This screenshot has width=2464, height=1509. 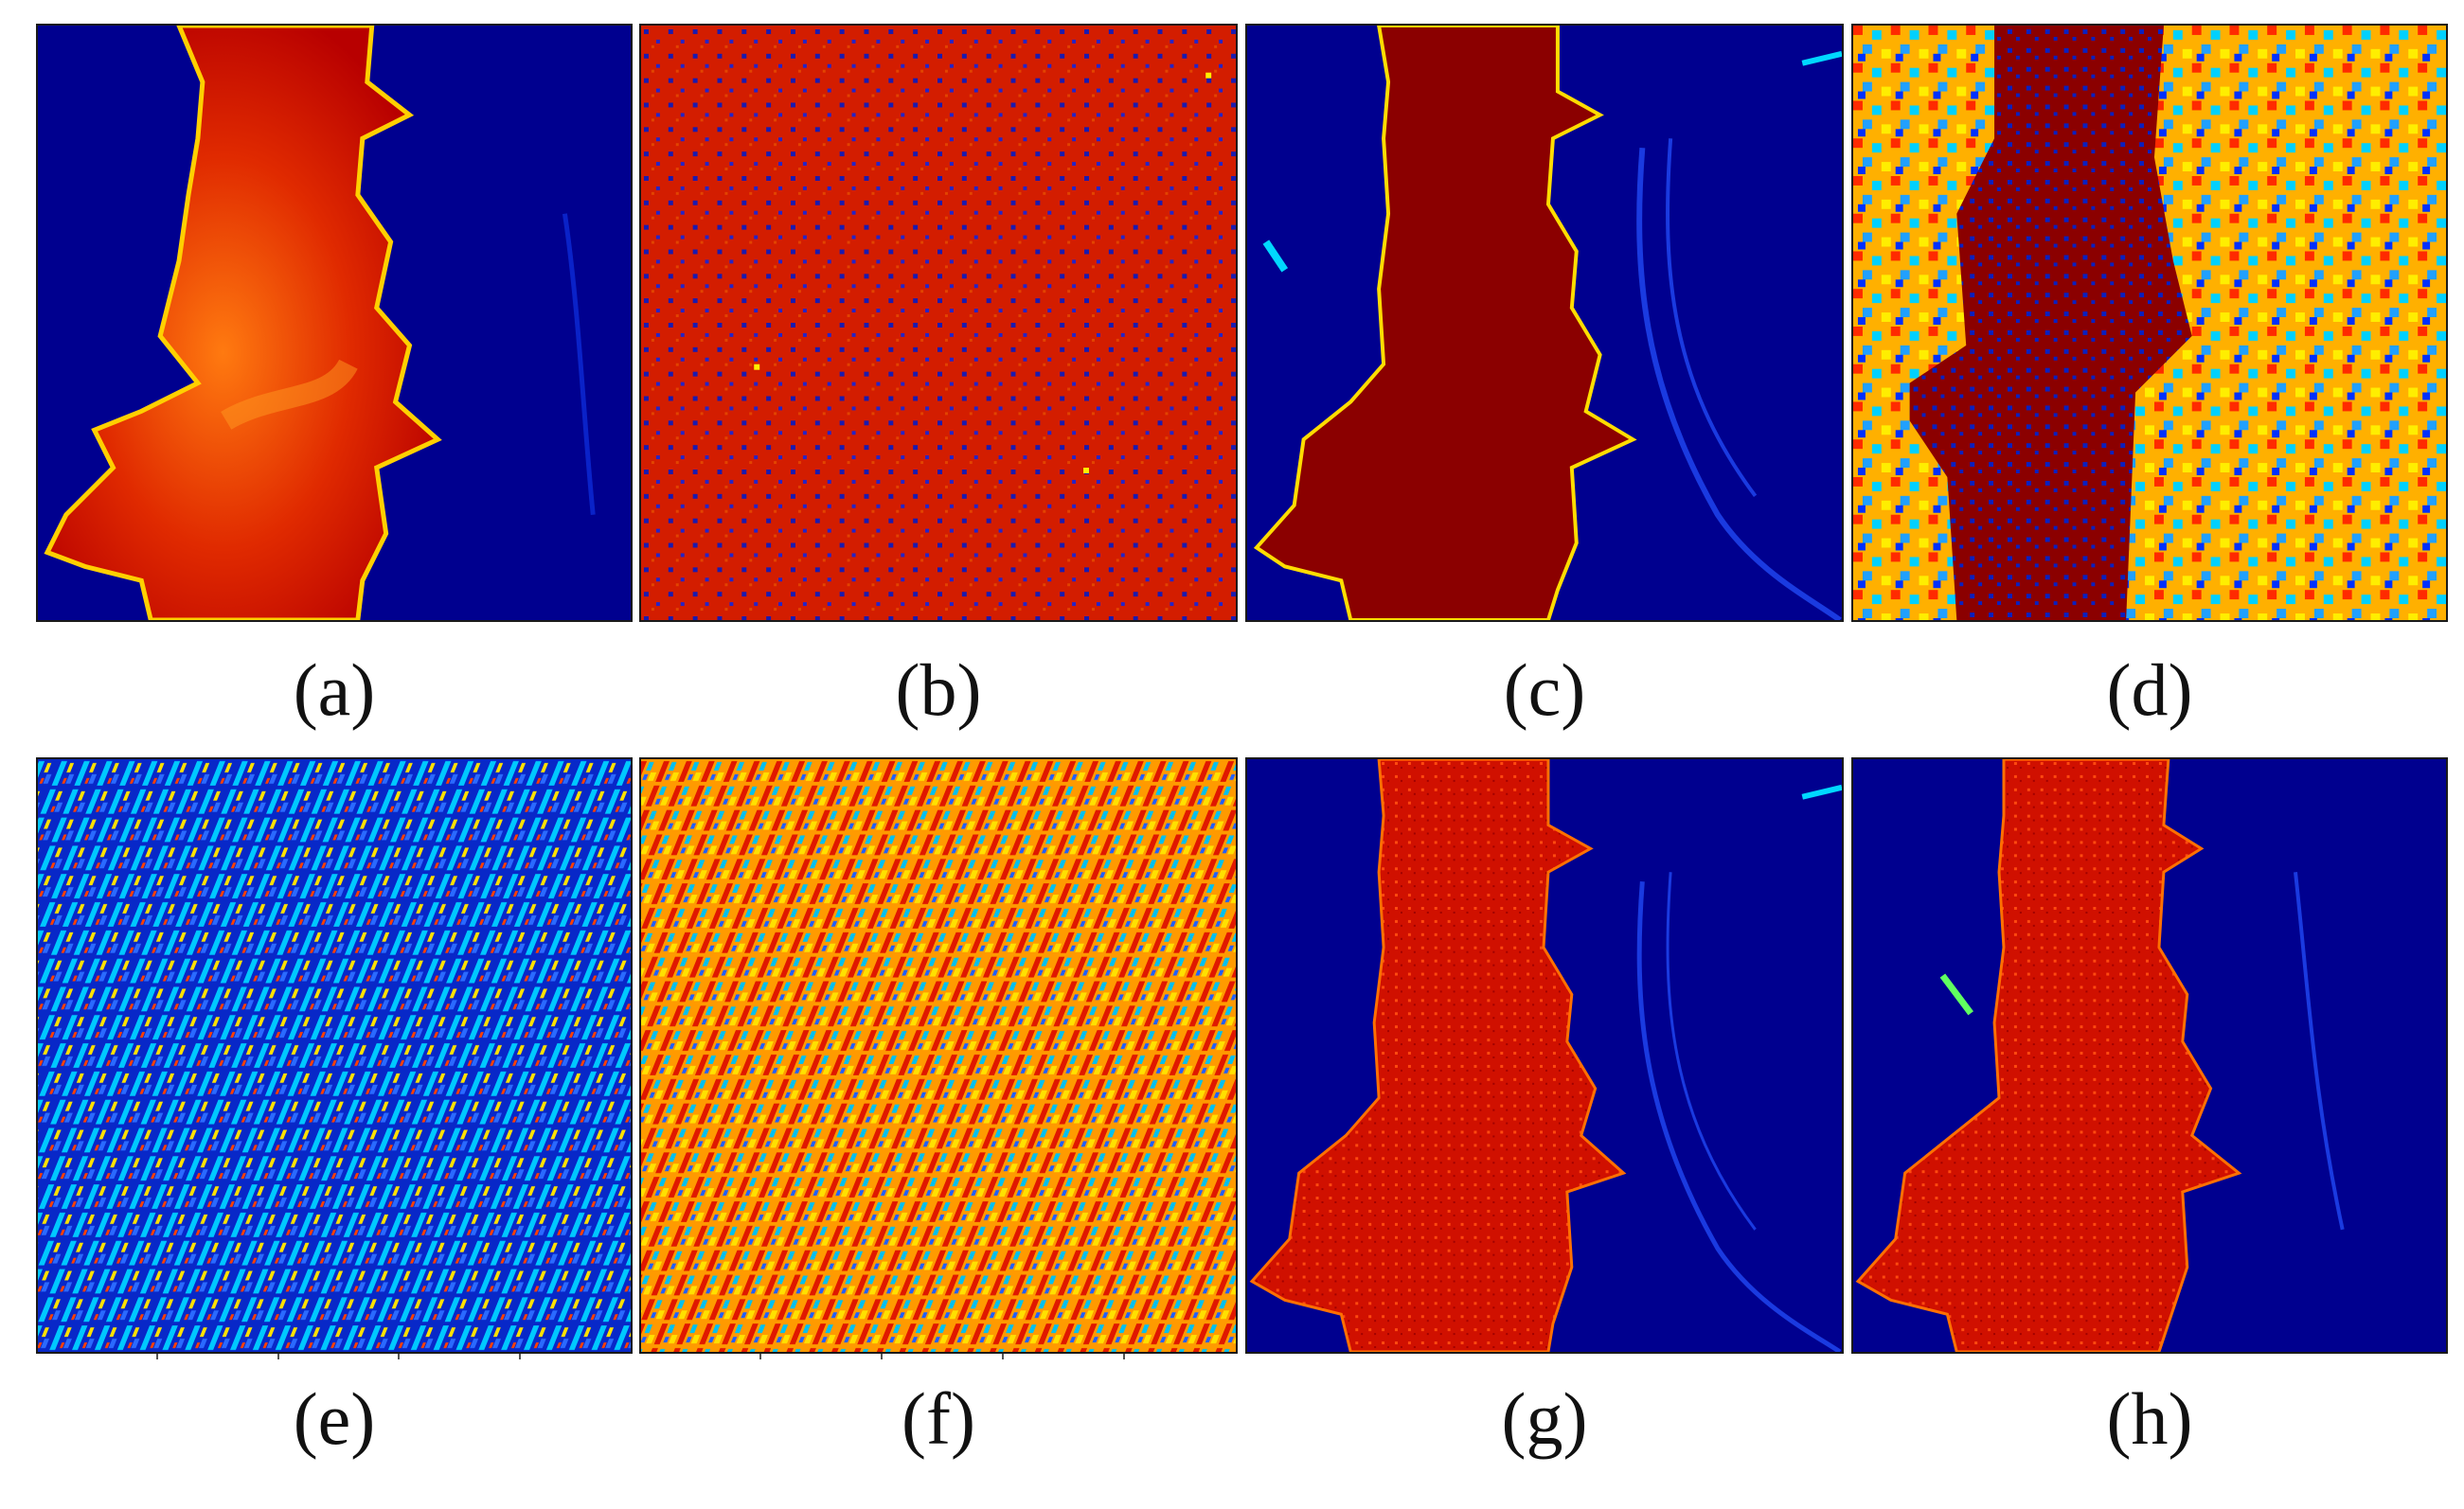 I want to click on panel-c-image, so click(x=1544, y=323).